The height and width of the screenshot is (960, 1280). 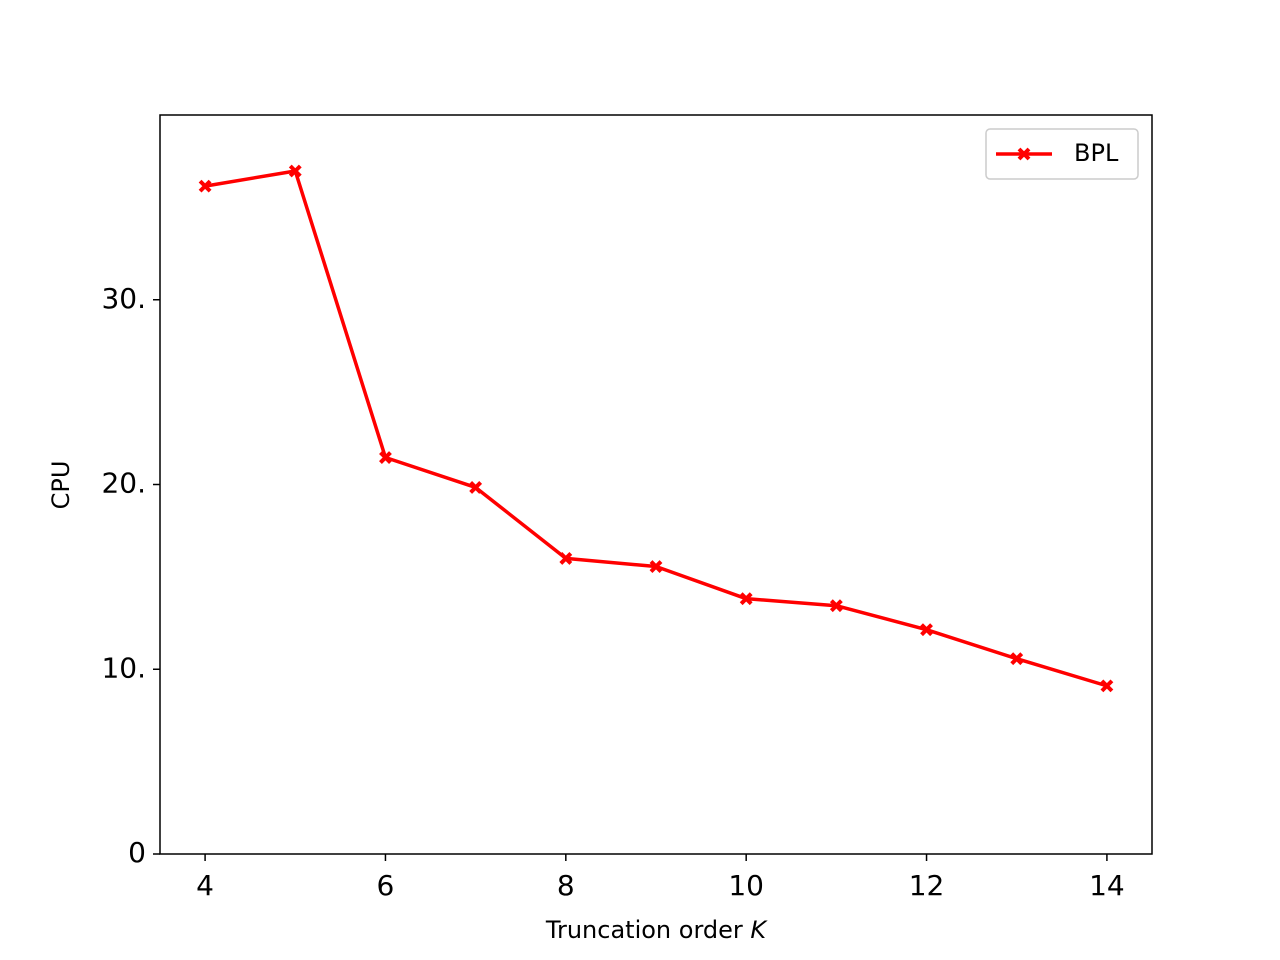 I want to click on x-axis-label: Truncation order K, so click(x=657, y=930).